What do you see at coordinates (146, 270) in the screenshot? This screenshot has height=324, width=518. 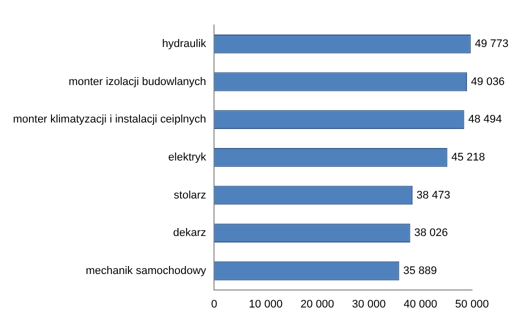 I see `y-tick-label: mechanik samochodowy` at bounding box center [146, 270].